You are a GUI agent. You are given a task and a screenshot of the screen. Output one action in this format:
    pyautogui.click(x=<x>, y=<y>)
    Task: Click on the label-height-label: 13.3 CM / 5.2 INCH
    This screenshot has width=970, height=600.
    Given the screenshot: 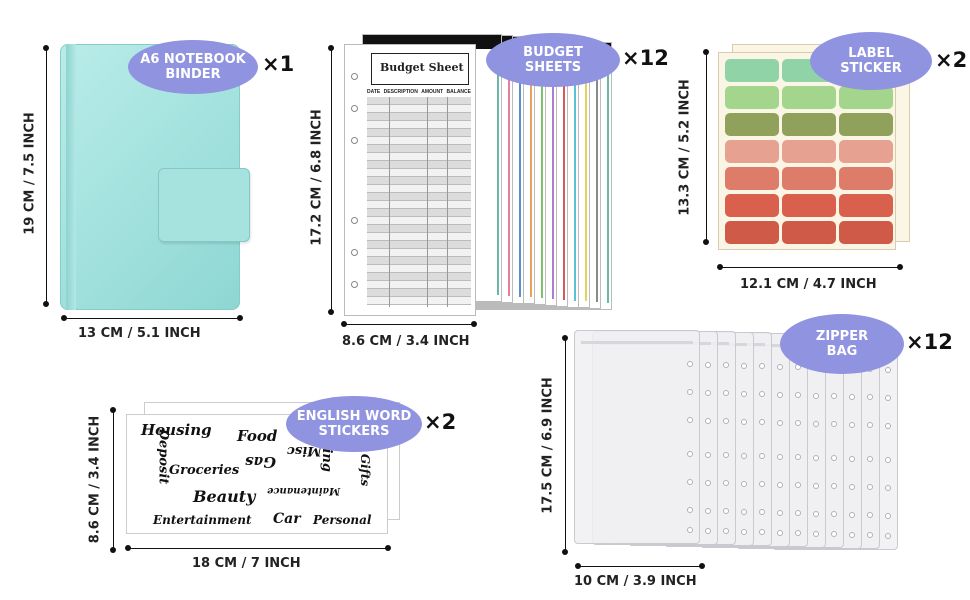 What is the action you would take?
    pyautogui.click(x=685, y=147)
    